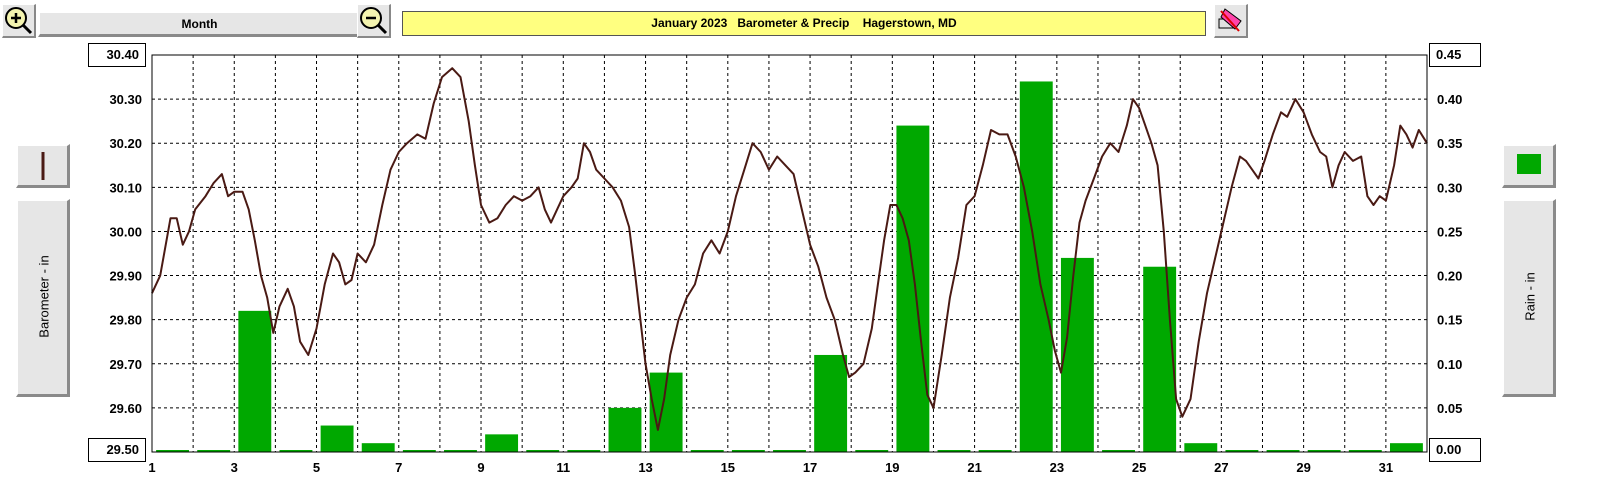 This screenshot has height=494, width=1599. I want to click on x-tick-label: 13, so click(645, 467).